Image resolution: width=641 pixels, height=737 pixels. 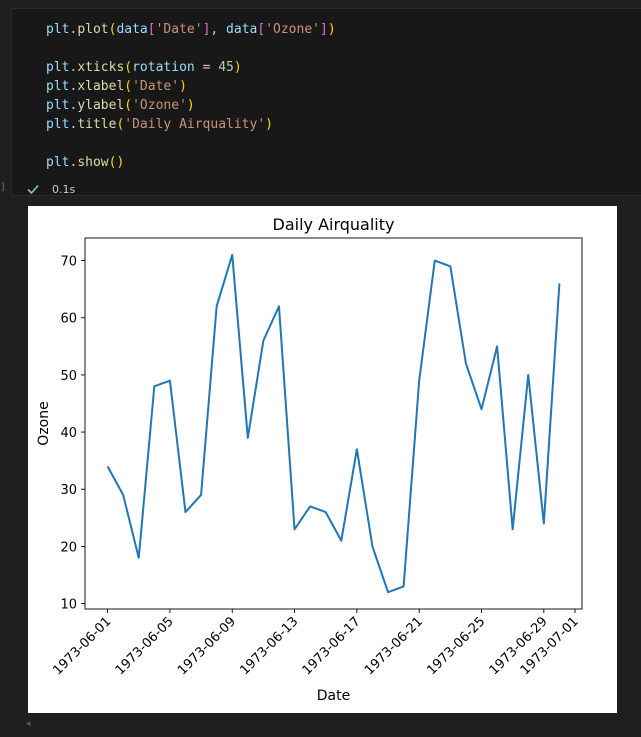 I want to click on code-token: xticks, so click(x=101, y=67).